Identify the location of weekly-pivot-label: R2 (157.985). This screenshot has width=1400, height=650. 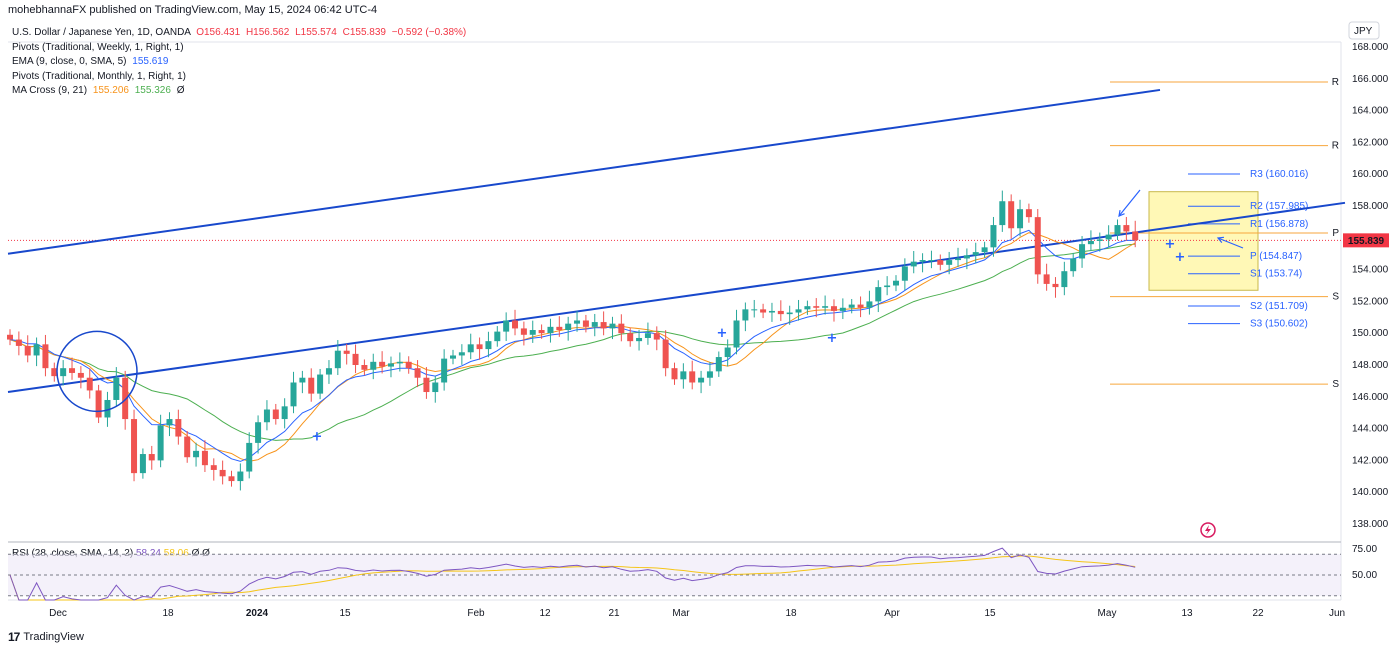
(1279, 206).